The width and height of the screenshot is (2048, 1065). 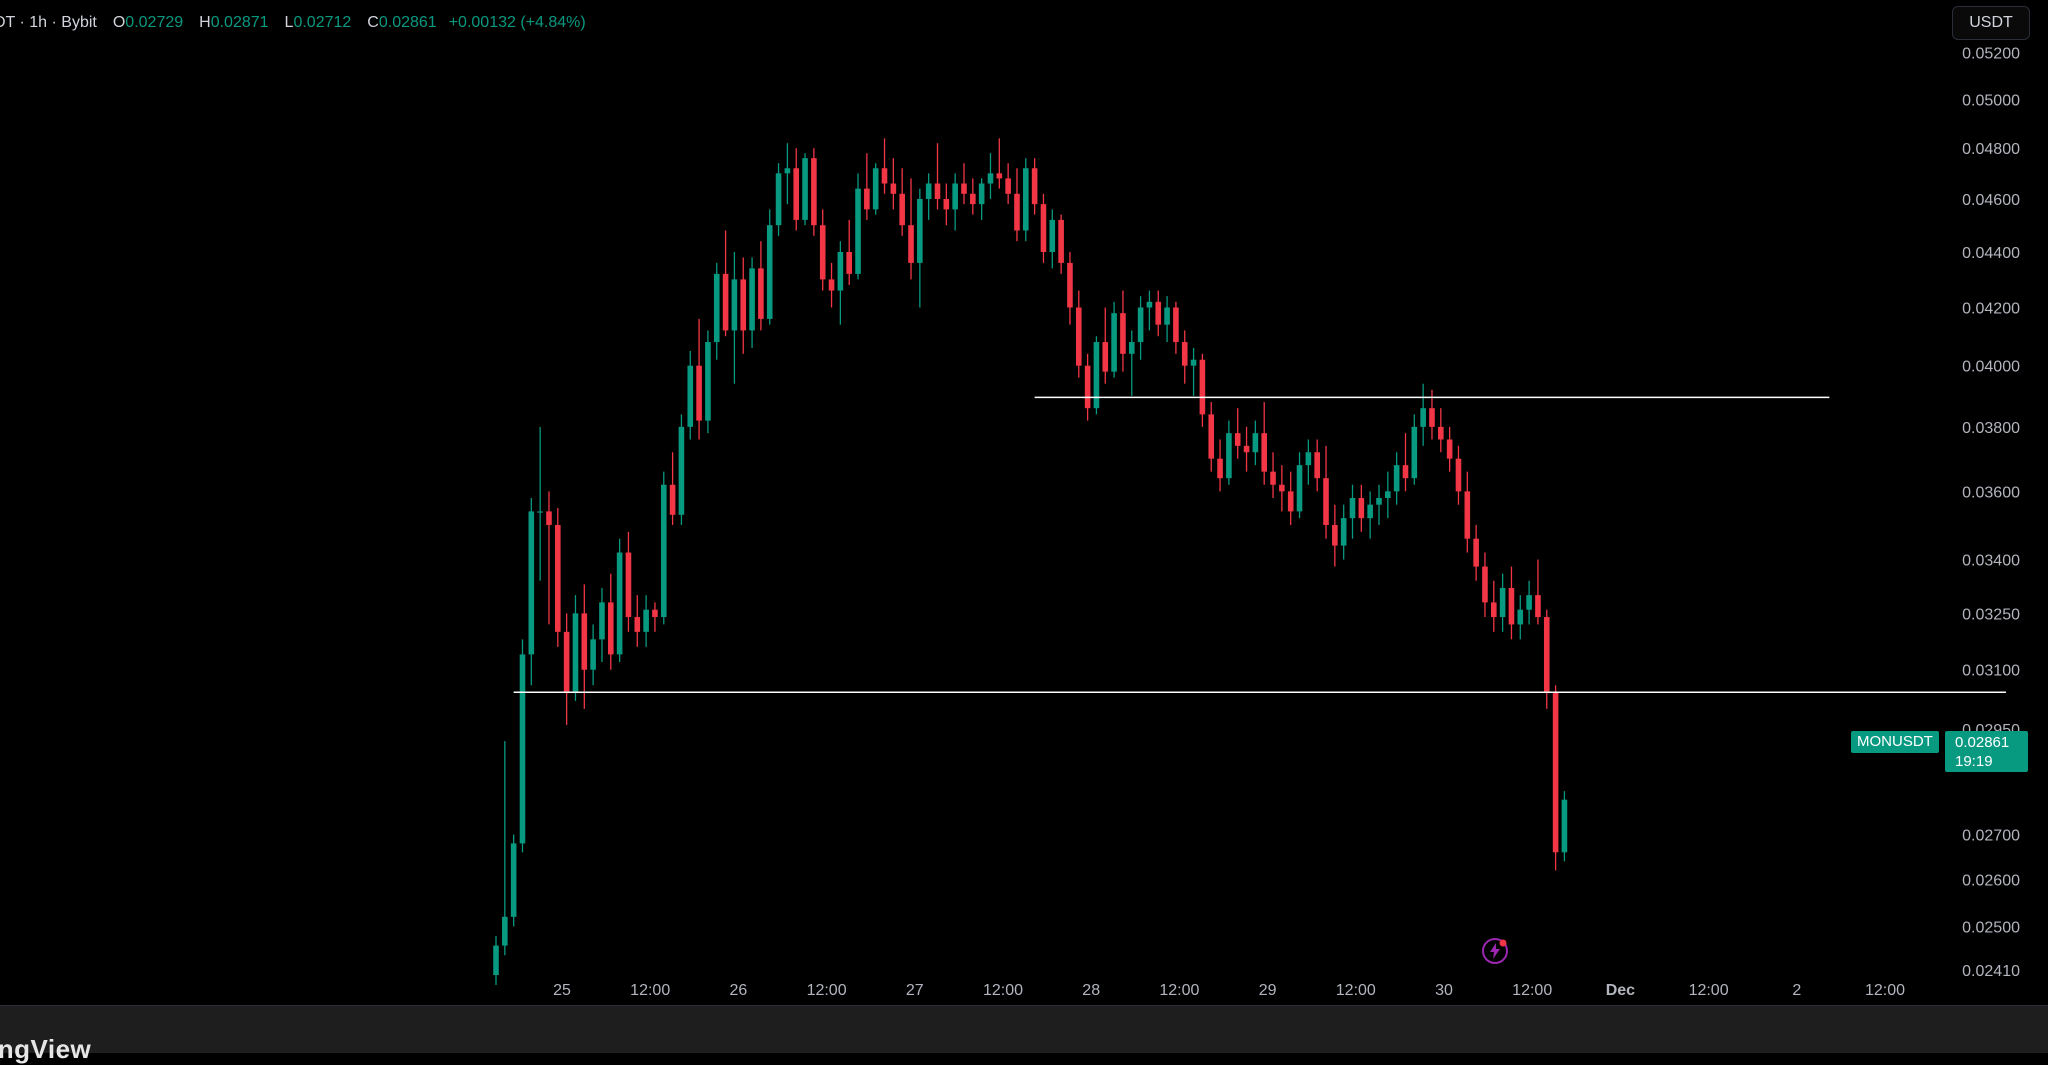 I want to click on currency-button: USDT, so click(x=1991, y=23).